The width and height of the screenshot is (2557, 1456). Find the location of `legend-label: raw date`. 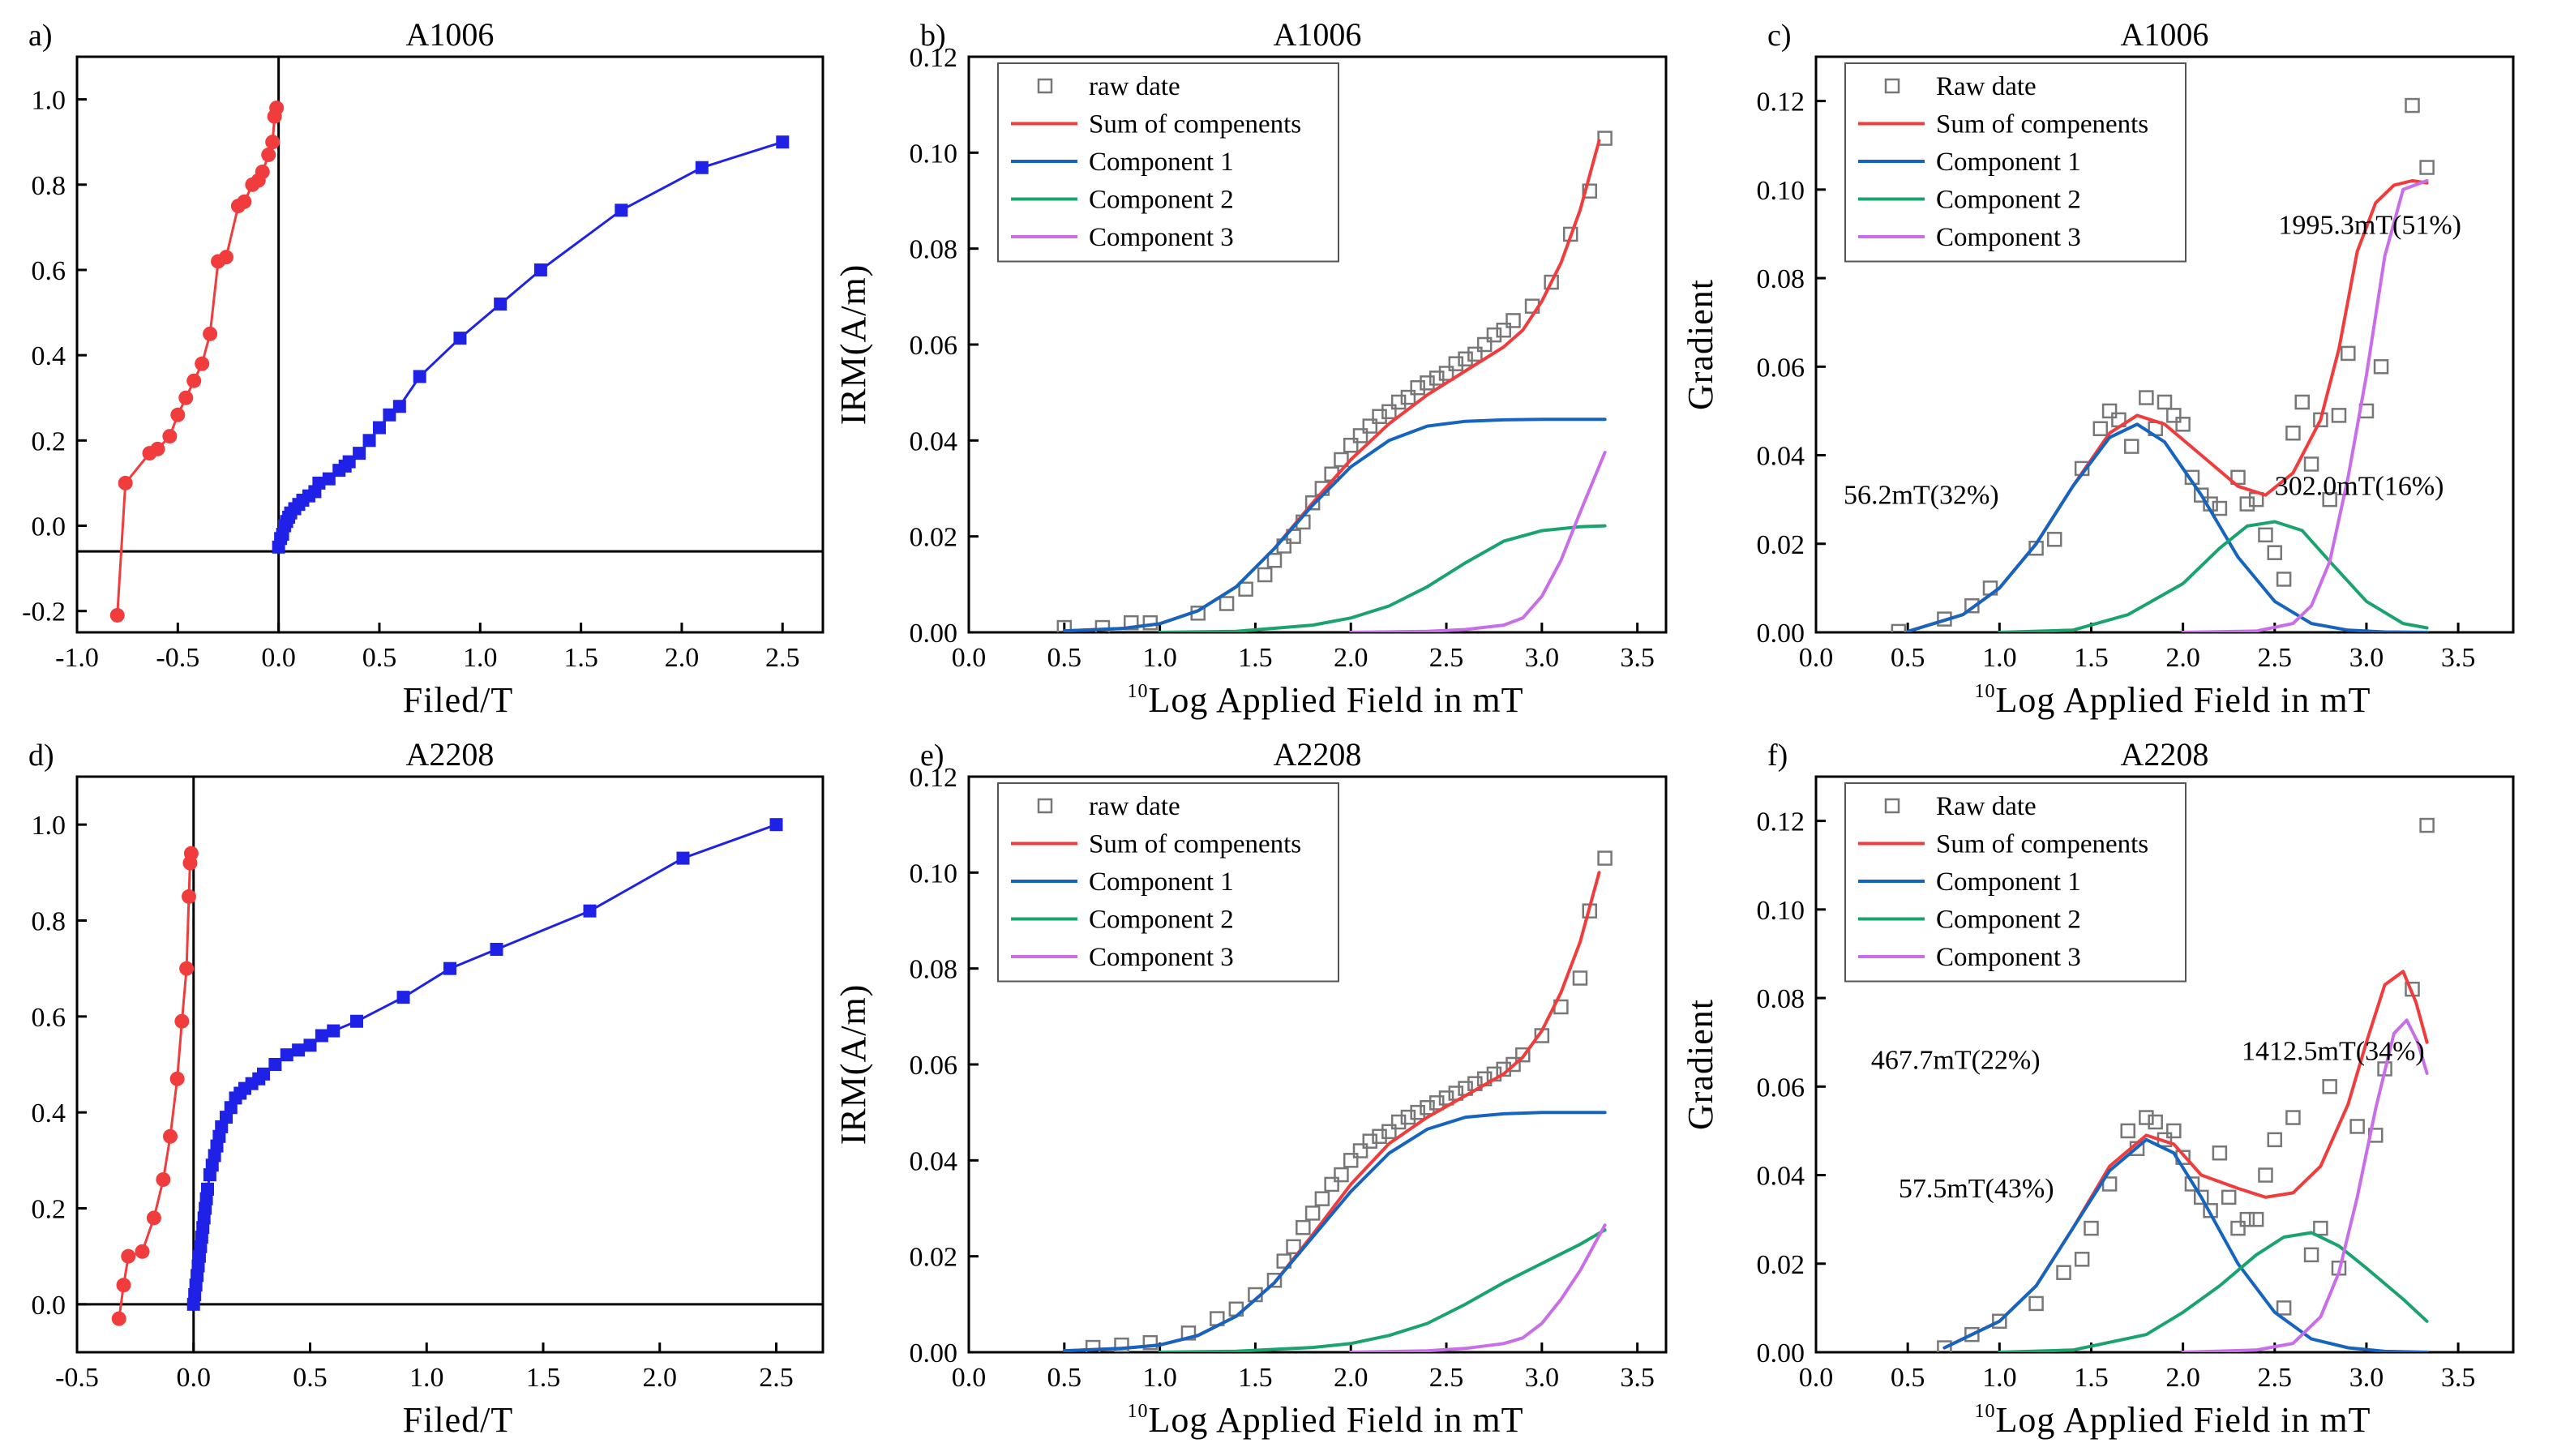

legend-label: raw date is located at coordinates (1135, 807).